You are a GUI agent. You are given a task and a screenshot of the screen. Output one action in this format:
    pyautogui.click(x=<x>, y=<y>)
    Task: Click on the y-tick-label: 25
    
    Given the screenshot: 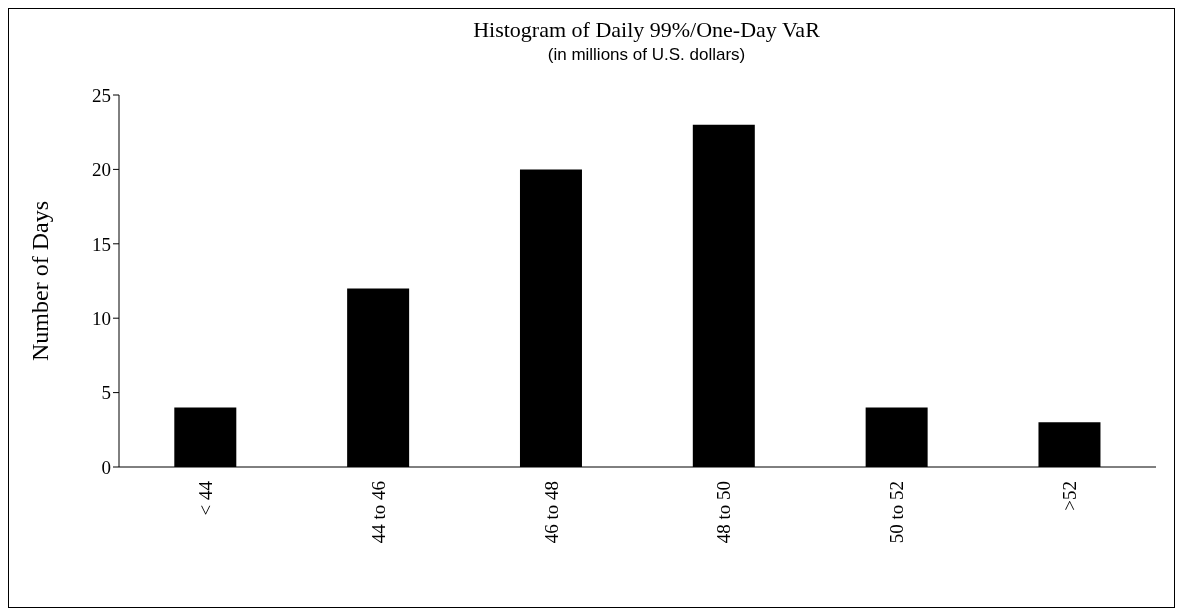 What is the action you would take?
    pyautogui.click(x=101, y=95)
    